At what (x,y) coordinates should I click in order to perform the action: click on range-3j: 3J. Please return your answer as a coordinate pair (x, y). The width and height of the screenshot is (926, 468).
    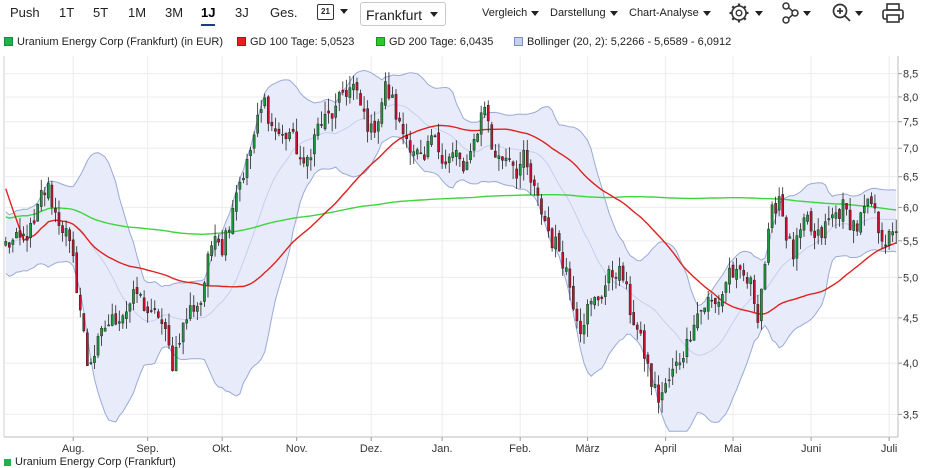
    Looking at the image, I should click on (242, 12).